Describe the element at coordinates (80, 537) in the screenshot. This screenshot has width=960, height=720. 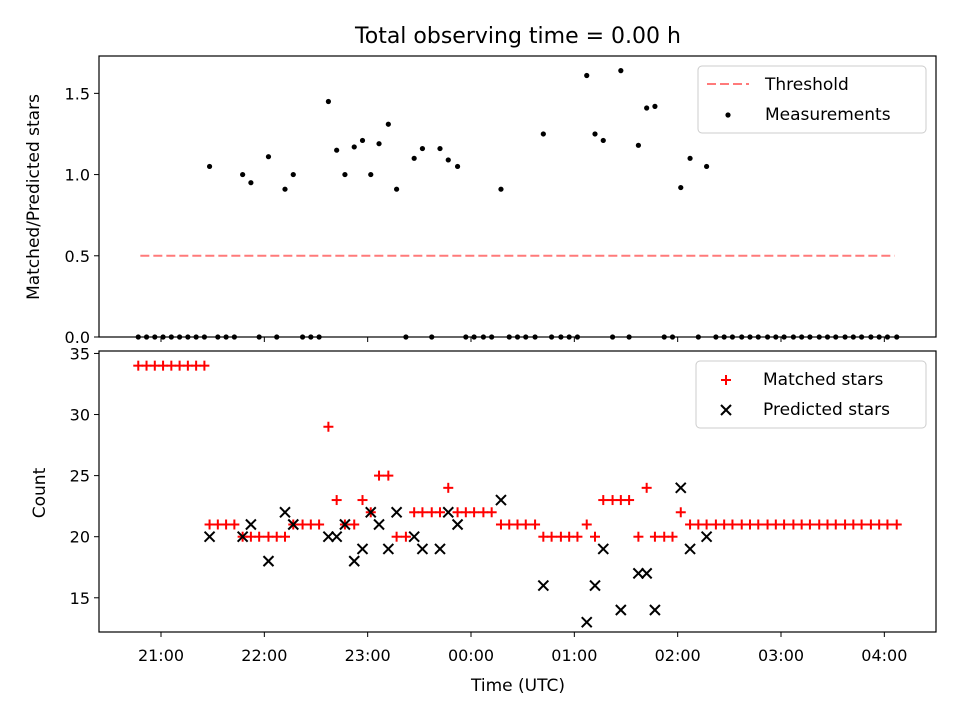
I see `bottom-y-tick-label: 20` at that location.